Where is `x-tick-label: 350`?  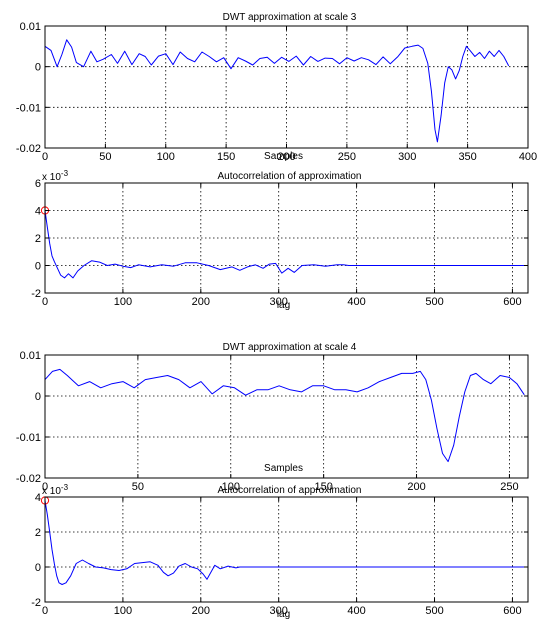 x-tick-label: 350 is located at coordinates (467, 157).